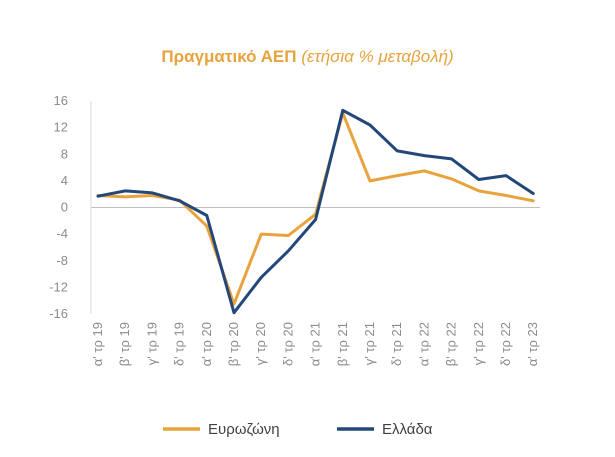 The width and height of the screenshot is (615, 457). Describe the element at coordinates (62, 260) in the screenshot. I see `y-tick-label: -8` at that location.